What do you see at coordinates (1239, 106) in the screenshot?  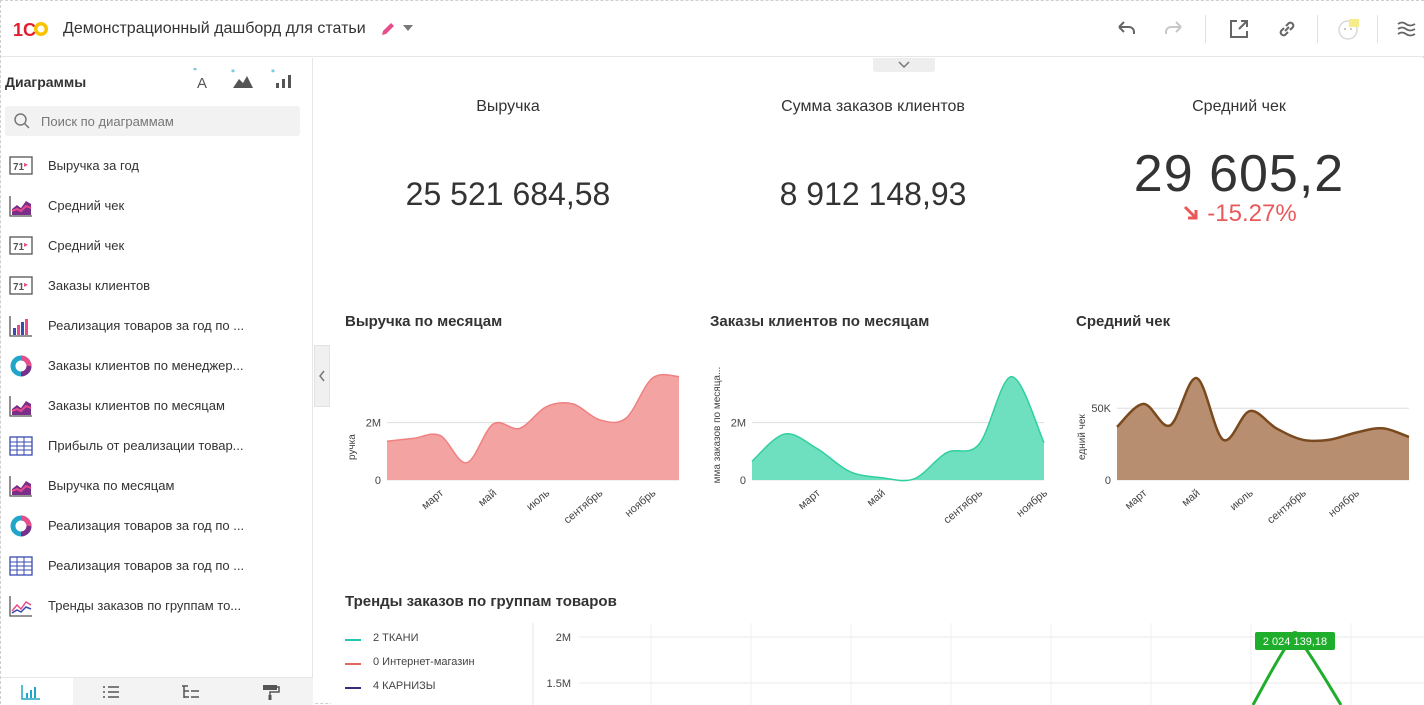 I see `kpi-title: Средний чек` at bounding box center [1239, 106].